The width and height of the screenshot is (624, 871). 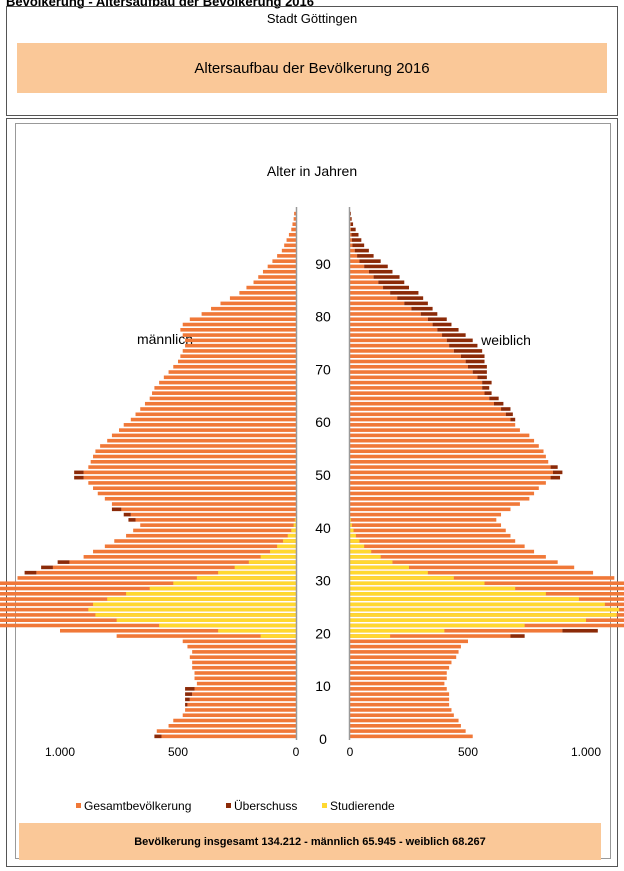 What do you see at coordinates (323, 528) in the screenshot?
I see `age-tick-label: 40` at bounding box center [323, 528].